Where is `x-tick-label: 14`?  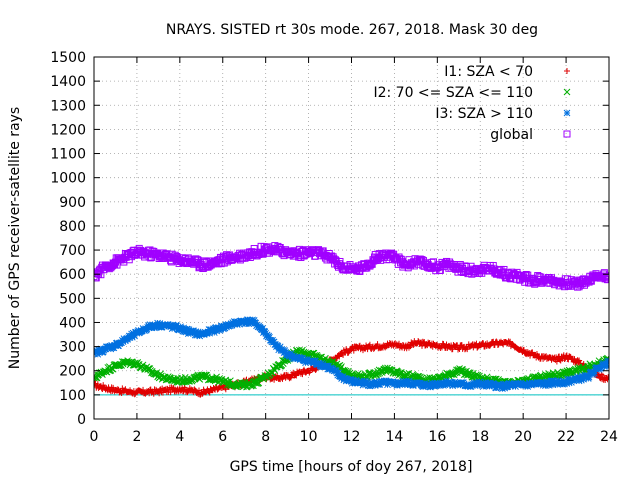 x-tick-label: 14 is located at coordinates (395, 437).